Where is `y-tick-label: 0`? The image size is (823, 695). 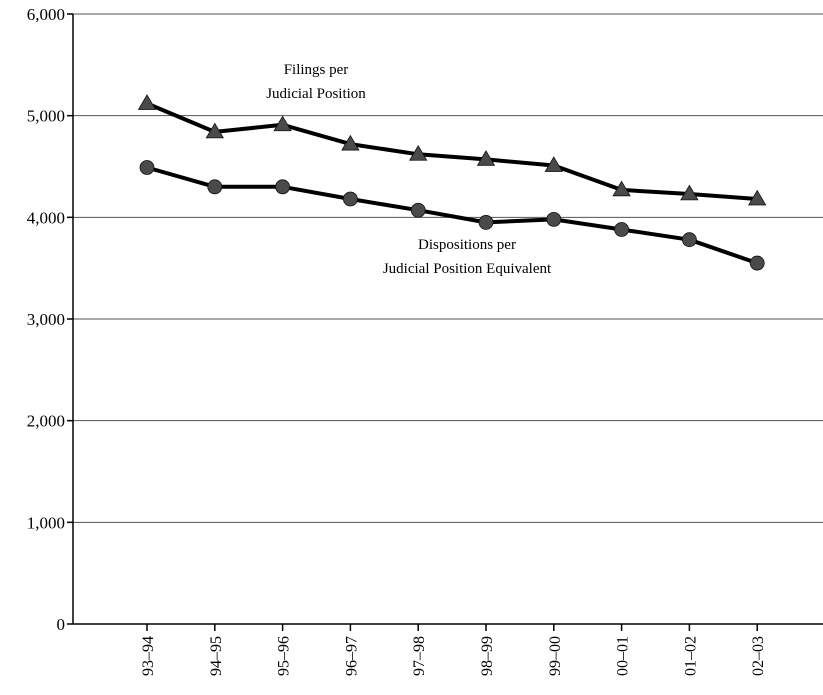
y-tick-label: 0 is located at coordinates (61, 624).